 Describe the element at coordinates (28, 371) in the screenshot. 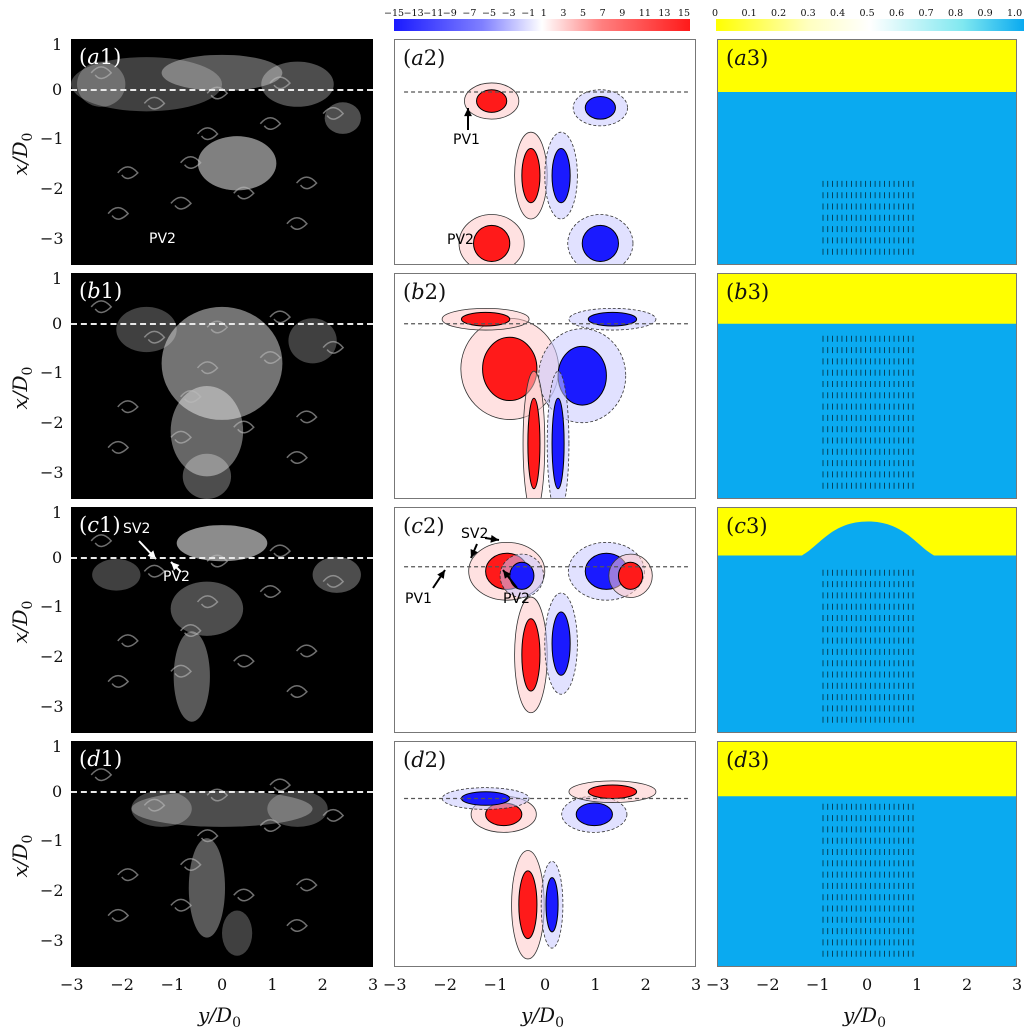

I see `y-axis-label-subscript: 0` at that location.